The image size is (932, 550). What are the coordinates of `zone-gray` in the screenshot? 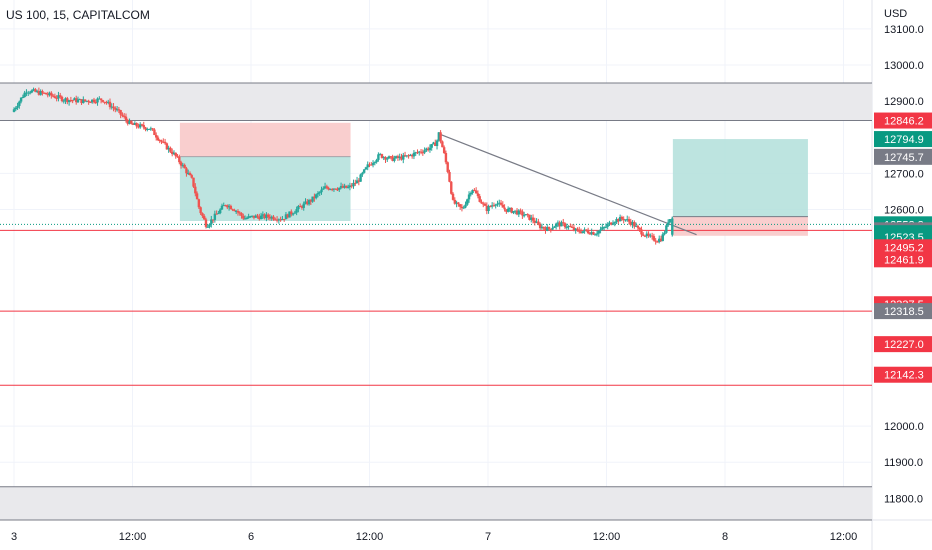 It's located at (436, 503).